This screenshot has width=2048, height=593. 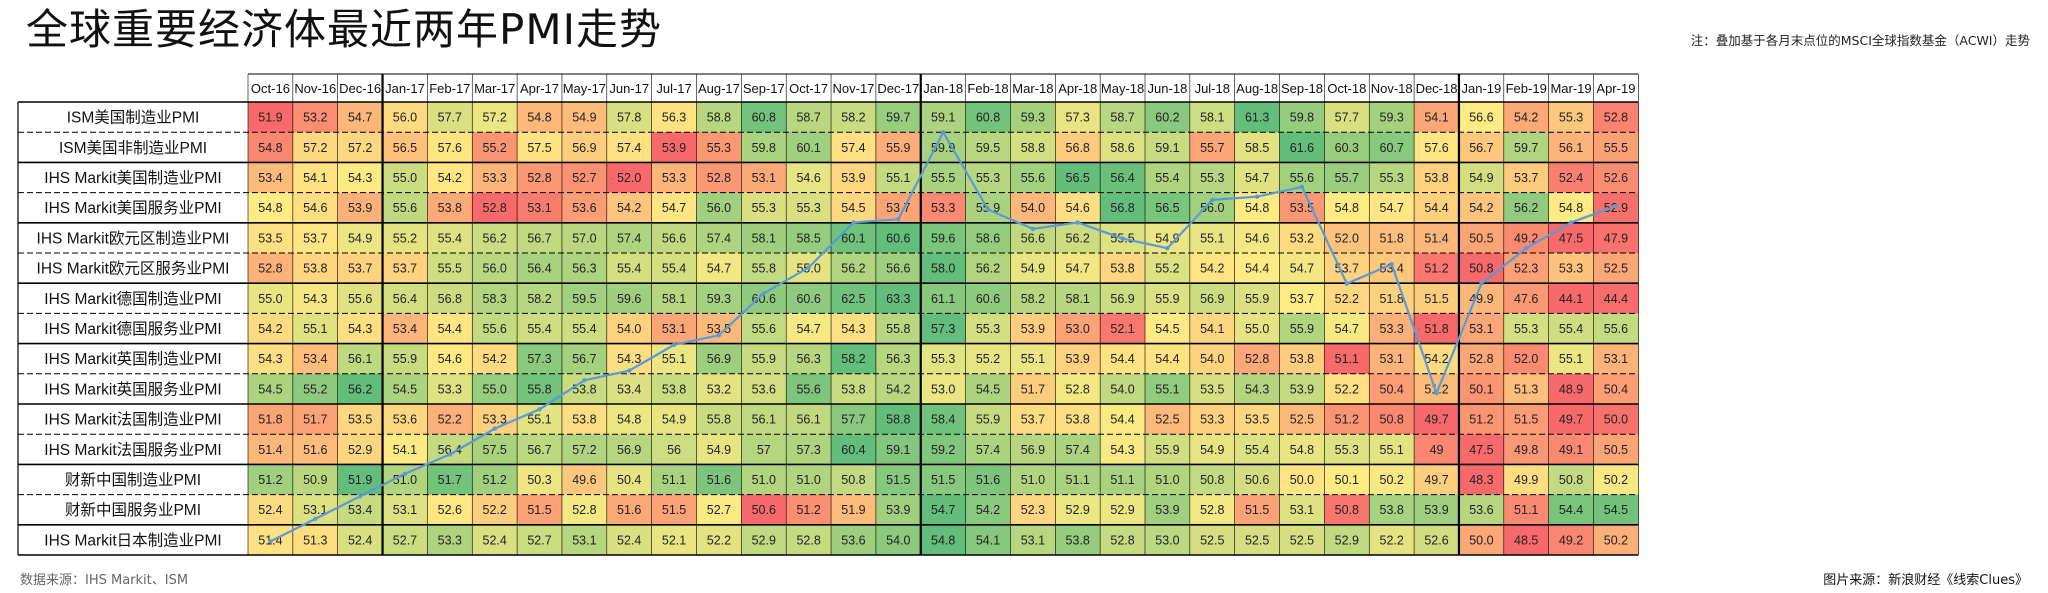 I want to click on cell-value: 56.8, so click(x=1122, y=208).